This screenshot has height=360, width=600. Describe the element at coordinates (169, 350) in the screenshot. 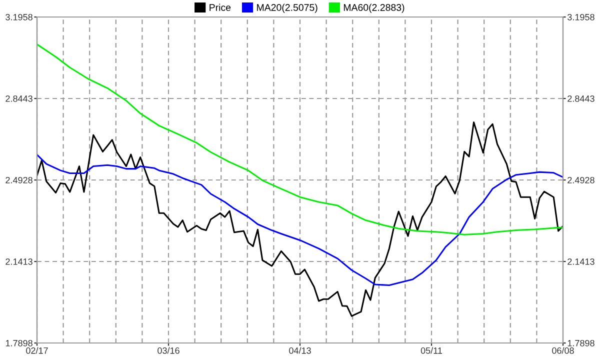

I see `x-tick-label: 03/16` at that location.